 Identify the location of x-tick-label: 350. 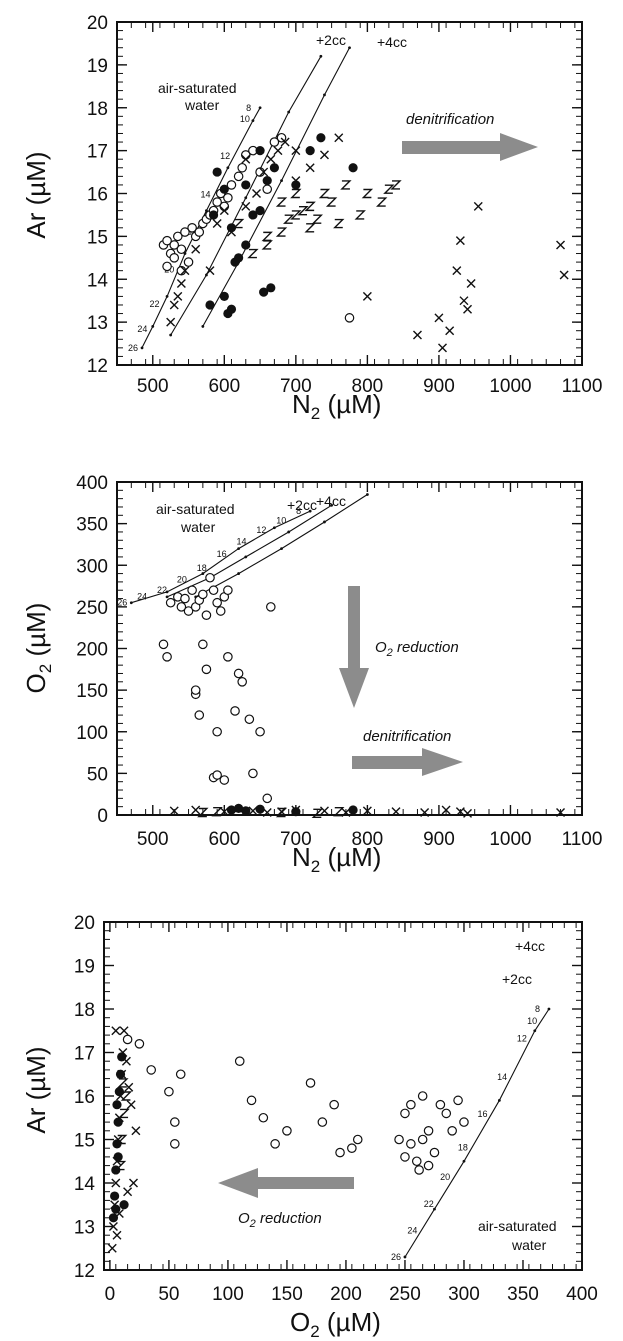
(523, 1294).